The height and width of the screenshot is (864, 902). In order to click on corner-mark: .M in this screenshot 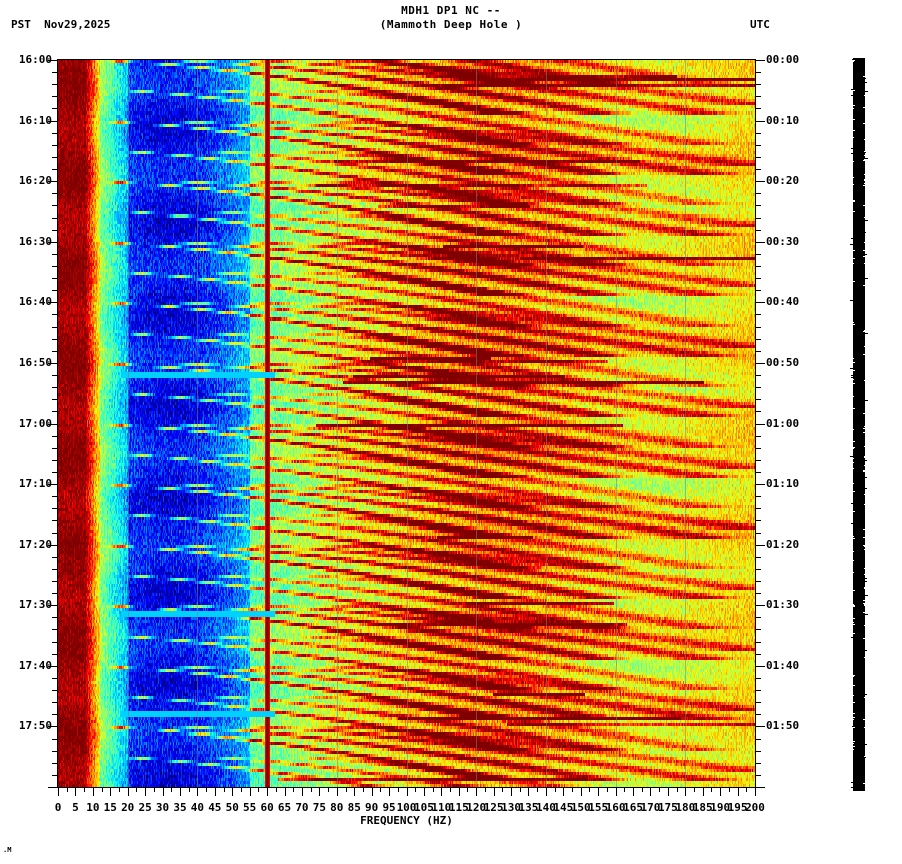, I will do `click(7, 850)`.